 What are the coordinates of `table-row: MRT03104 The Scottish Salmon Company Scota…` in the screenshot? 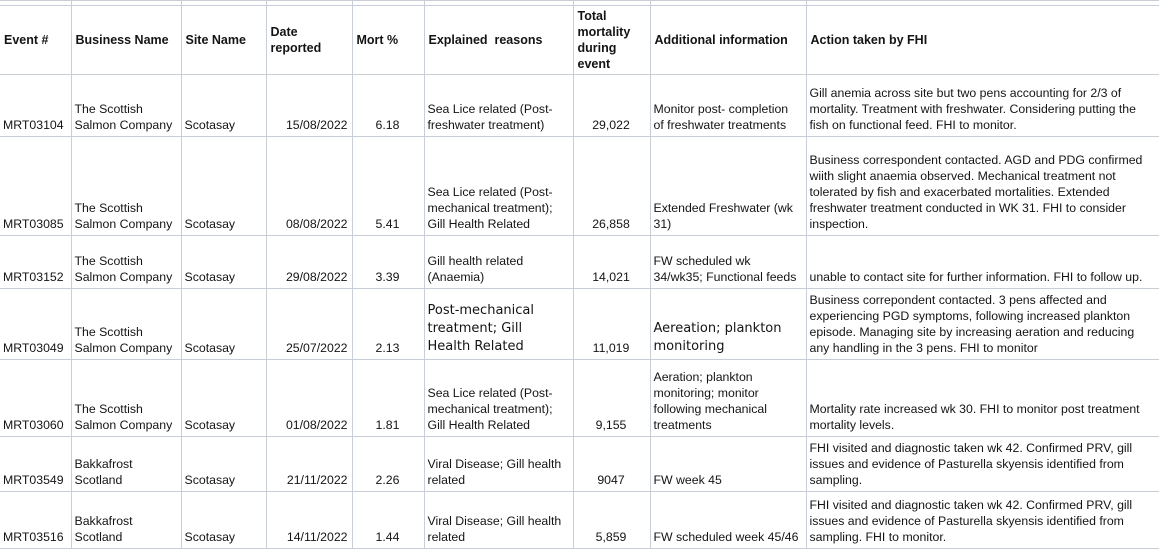 It's located at (579, 105).